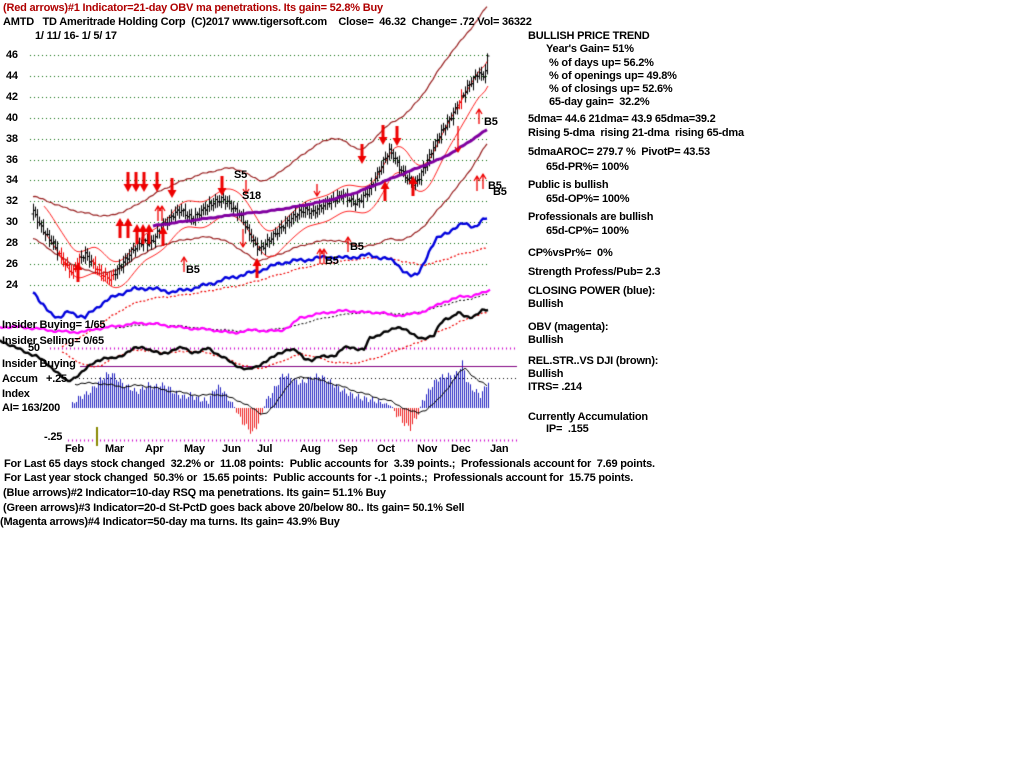 Image resolution: width=1024 pixels, height=768 pixels. I want to click on y-axis-label: 24, so click(12, 285).